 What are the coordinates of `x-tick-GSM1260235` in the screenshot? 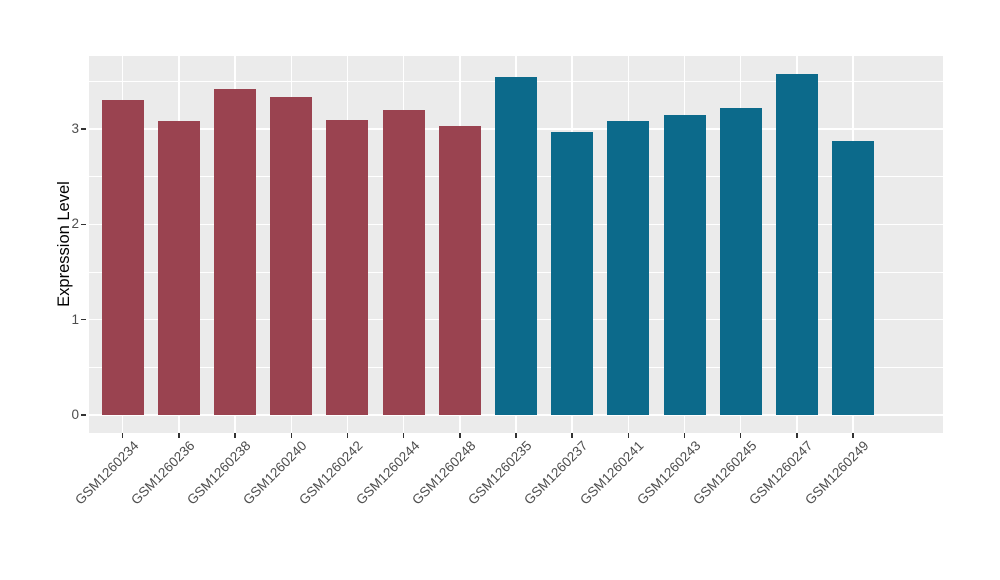 It's located at (516, 435).